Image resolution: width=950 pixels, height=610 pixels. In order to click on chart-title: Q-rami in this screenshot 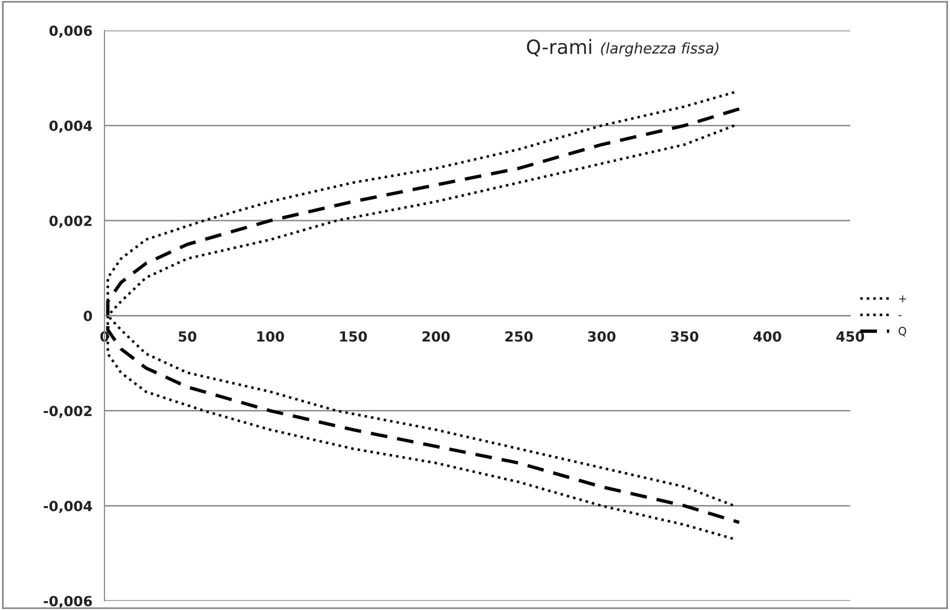, I will do `click(559, 47)`.